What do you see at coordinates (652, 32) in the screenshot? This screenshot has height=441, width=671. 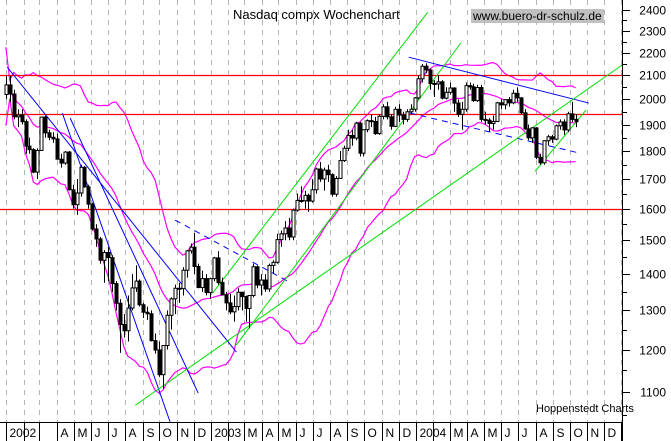 I see `y-tick-label: 2300` at bounding box center [652, 32].